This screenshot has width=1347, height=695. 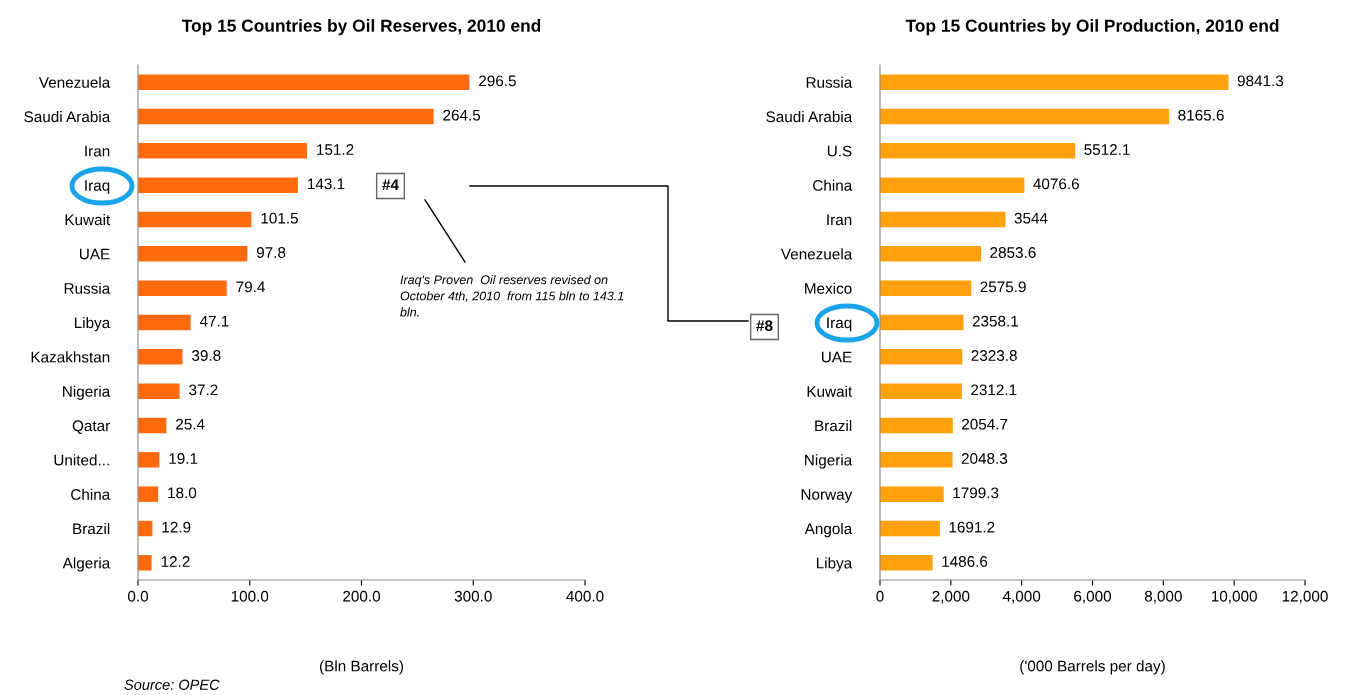 What do you see at coordinates (1107, 149) in the screenshot?
I see `data-label: 5512.1` at bounding box center [1107, 149].